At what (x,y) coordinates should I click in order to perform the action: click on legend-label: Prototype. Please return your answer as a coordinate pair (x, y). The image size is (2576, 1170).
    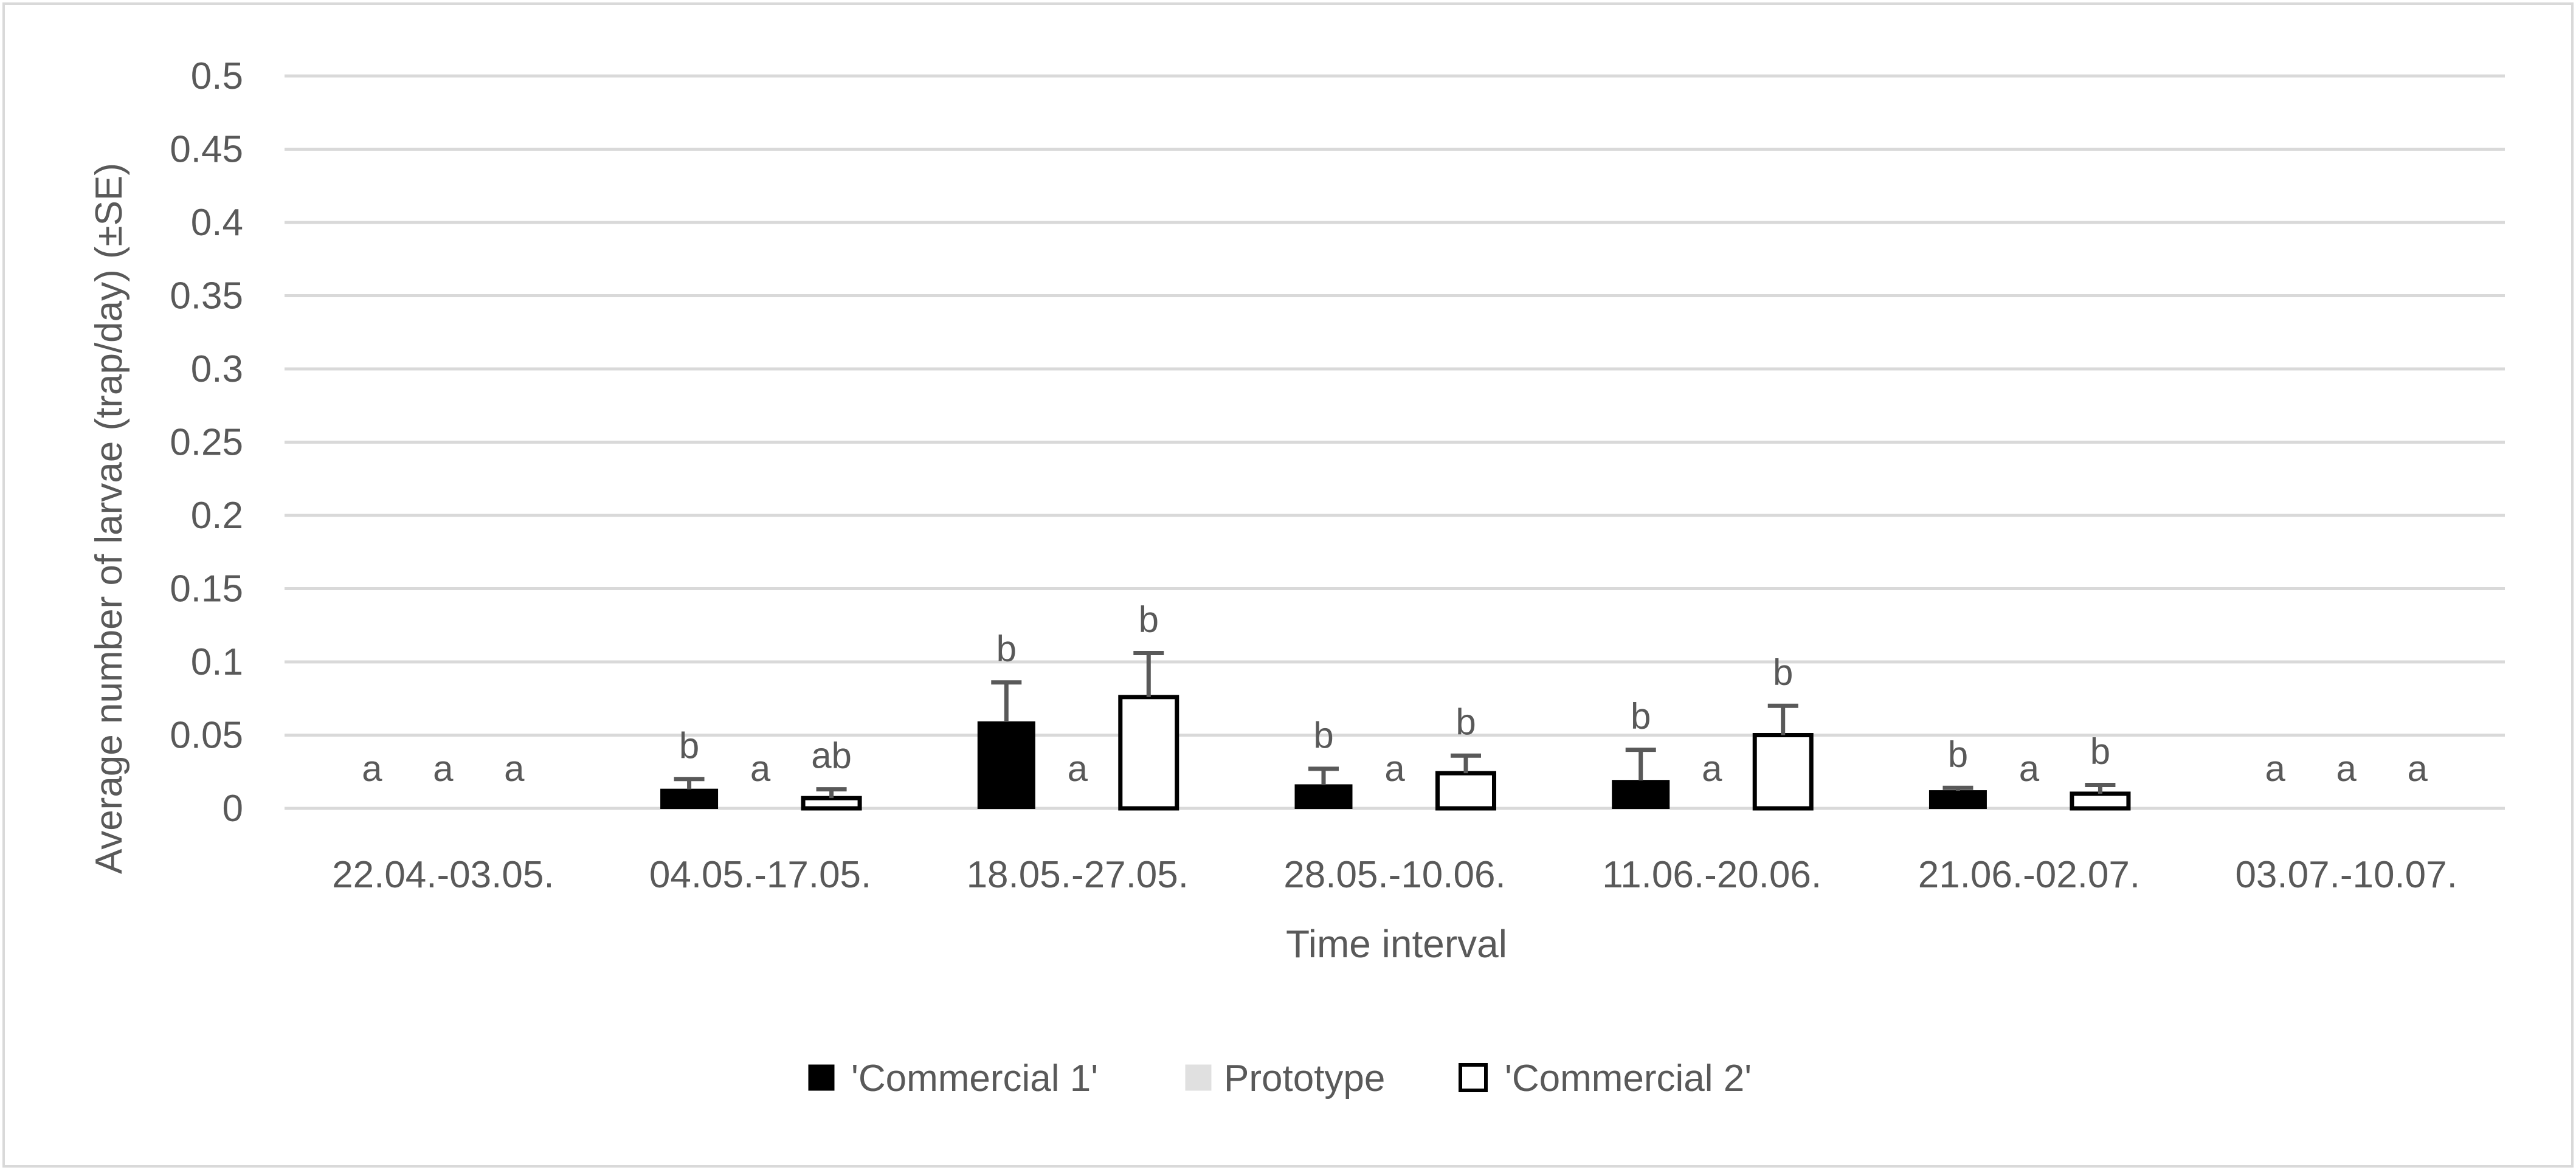
    Looking at the image, I should click on (1305, 1078).